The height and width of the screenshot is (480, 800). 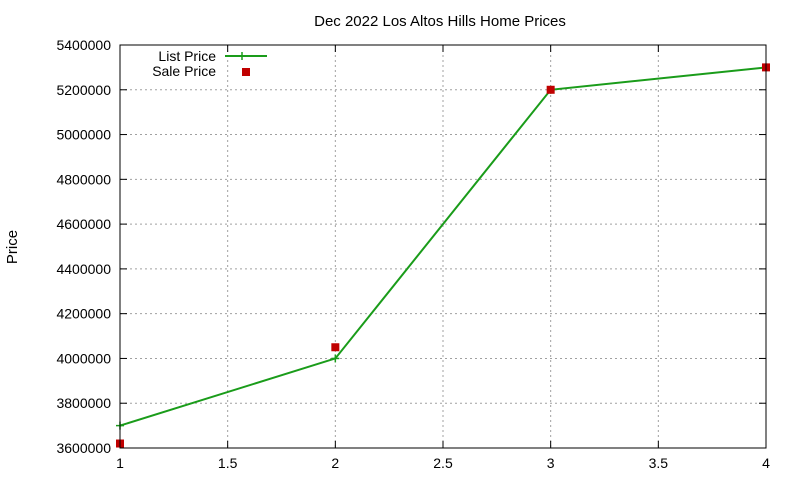 I want to click on y-tick-label: 4800000, so click(x=83, y=179).